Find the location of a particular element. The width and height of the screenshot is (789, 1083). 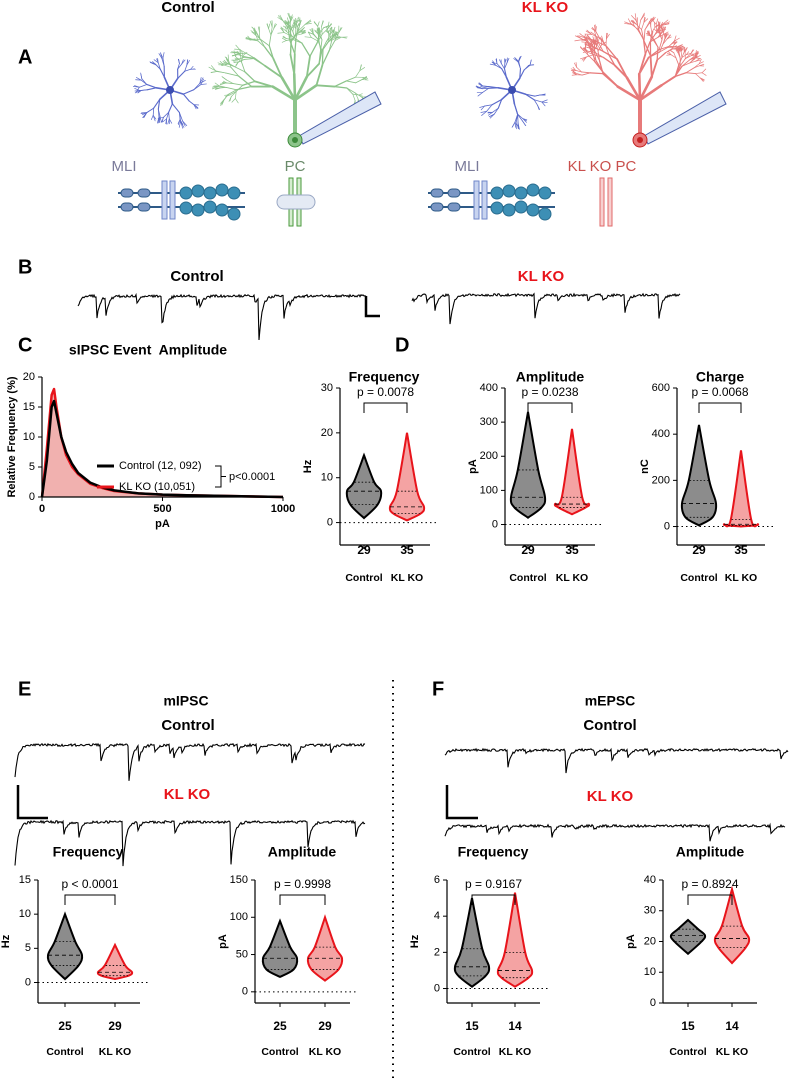

bracket is located at coordinates (302, 899).